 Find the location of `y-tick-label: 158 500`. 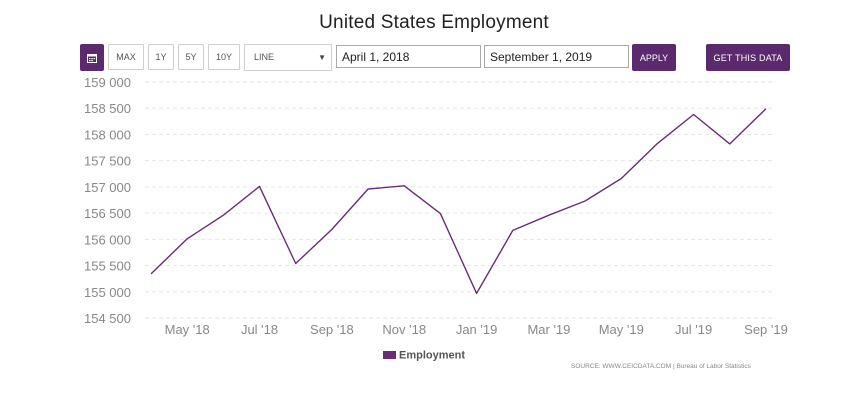

y-tick-label: 158 500 is located at coordinates (107, 108).